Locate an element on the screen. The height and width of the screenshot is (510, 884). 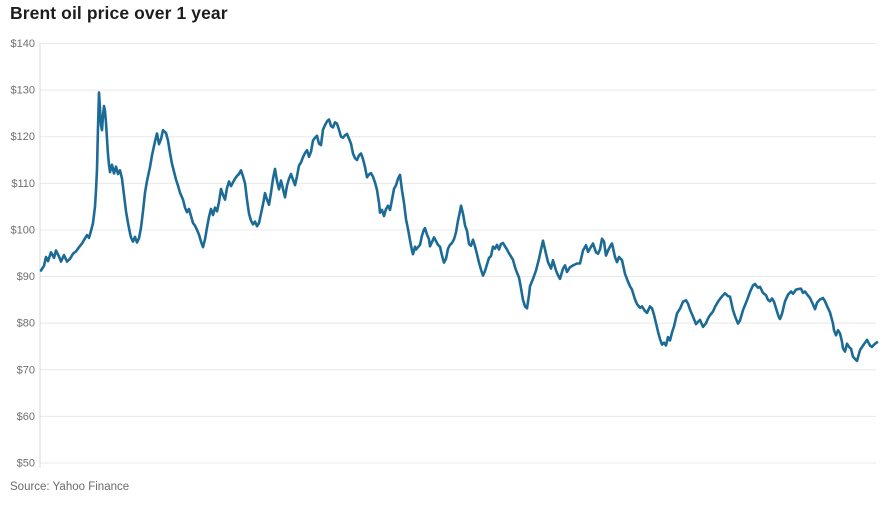
y-tick-label: $60 is located at coordinates (26, 417).